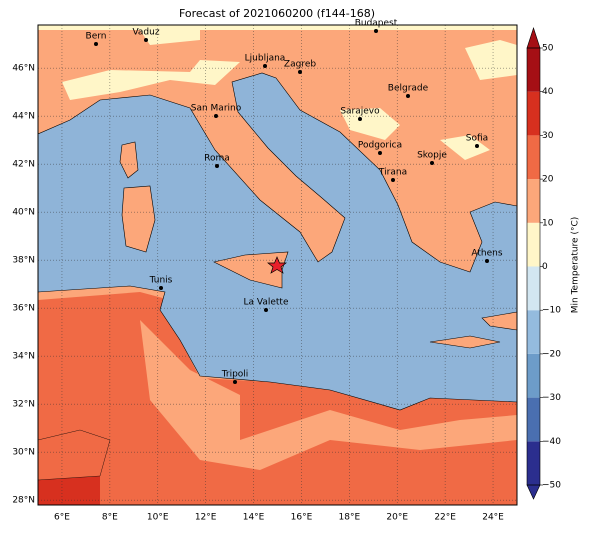 This screenshot has width=592, height=533. Describe the element at coordinates (551, 311) in the screenshot. I see `colorbar-tick-label: −10` at that location.